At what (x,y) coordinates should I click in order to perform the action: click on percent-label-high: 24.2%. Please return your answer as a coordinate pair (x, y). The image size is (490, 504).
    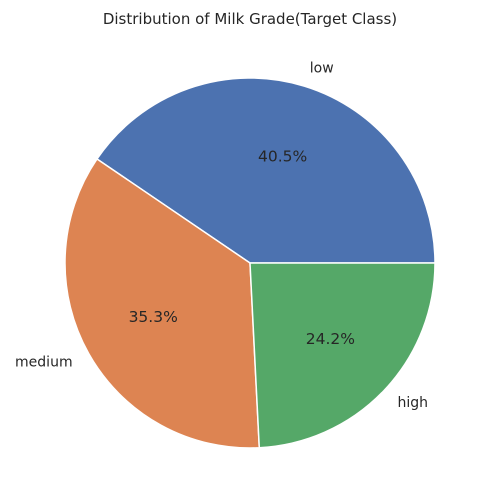
    Looking at the image, I should click on (330, 339).